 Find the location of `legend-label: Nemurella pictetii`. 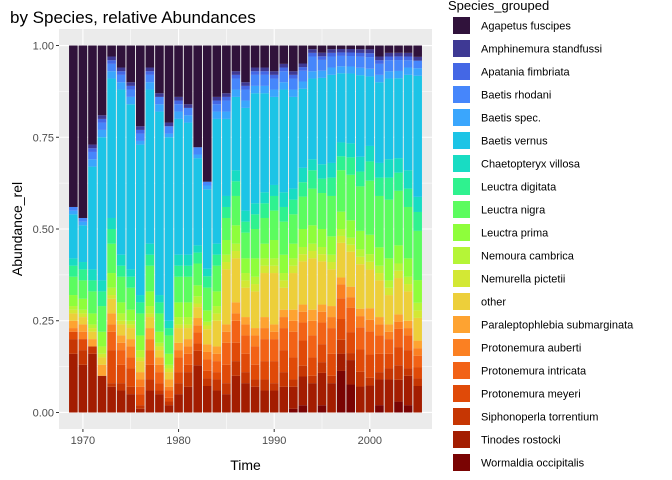

legend-label: Nemurella pictetii is located at coordinates (523, 280).